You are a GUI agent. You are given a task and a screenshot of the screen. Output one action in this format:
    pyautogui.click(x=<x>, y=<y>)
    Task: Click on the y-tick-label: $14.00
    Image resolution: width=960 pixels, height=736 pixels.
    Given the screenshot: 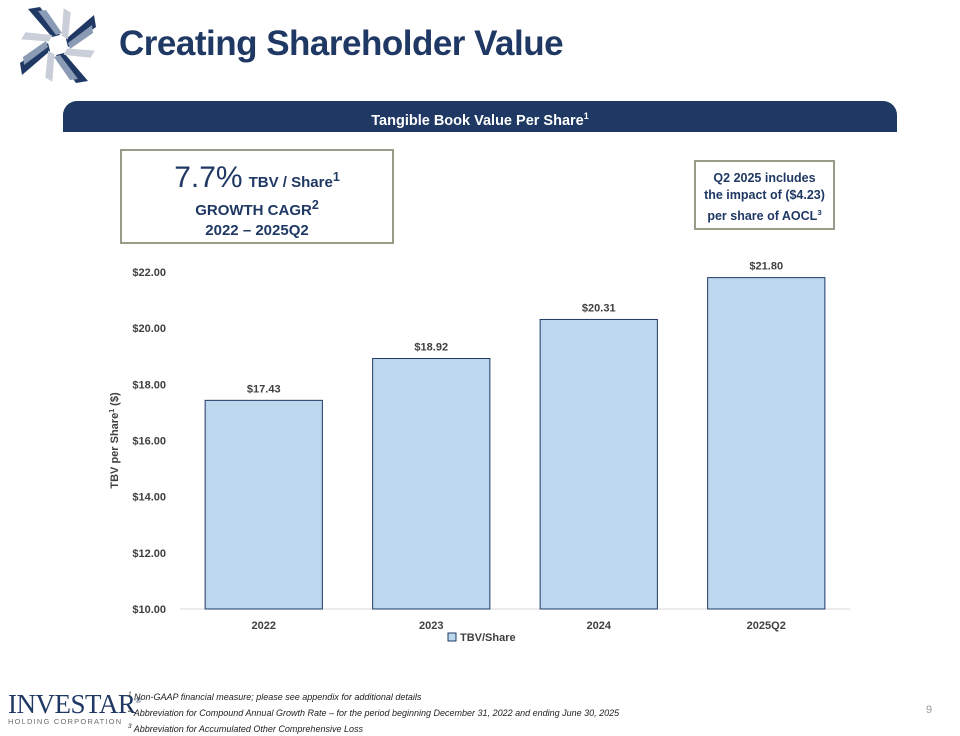 What is the action you would take?
    pyautogui.click(x=149, y=498)
    